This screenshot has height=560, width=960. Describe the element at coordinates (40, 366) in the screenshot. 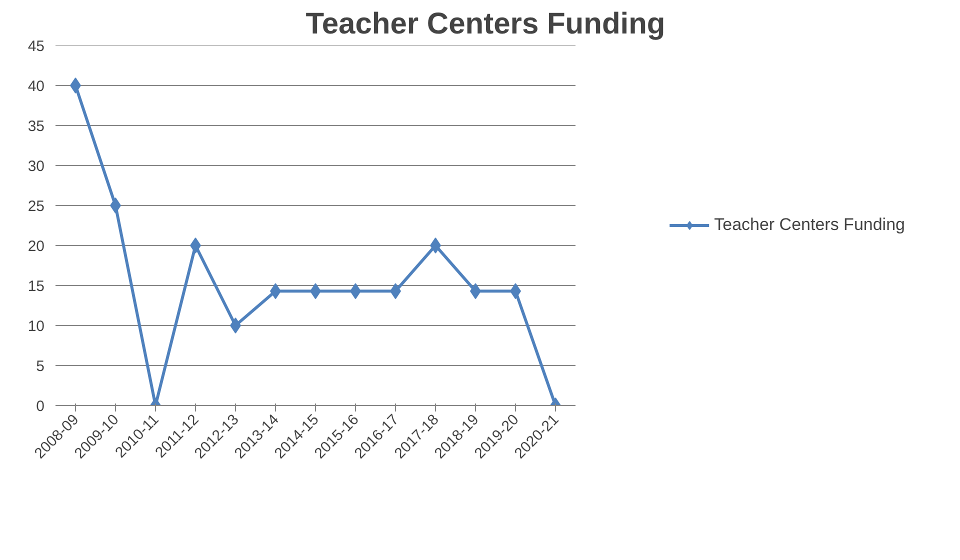

I see `y-tick-label: 5` at that location.